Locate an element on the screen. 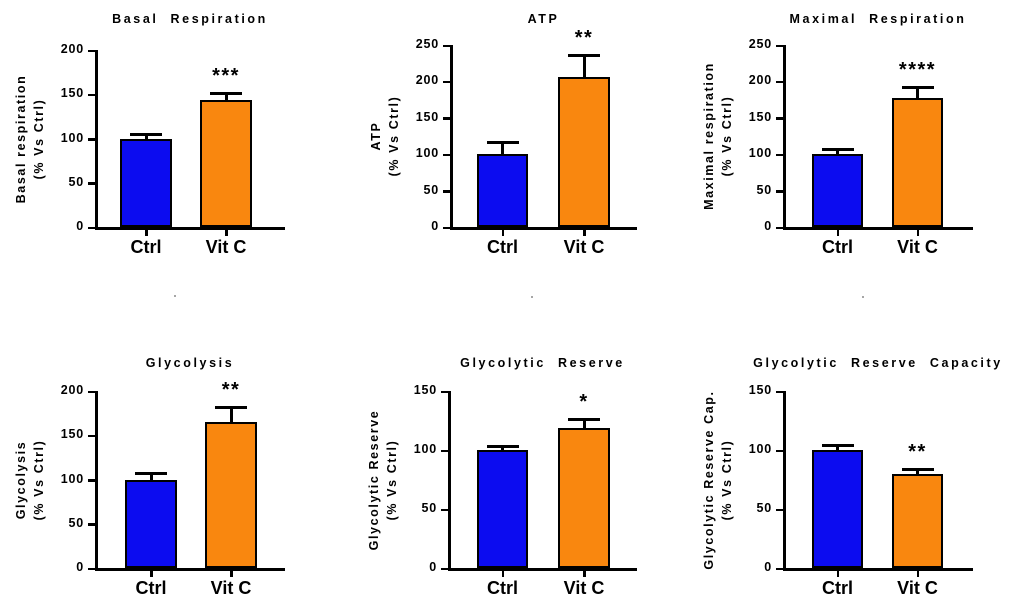 The width and height of the screenshot is (1020, 608). y-axis-label-line1: Maximal respiration is located at coordinates (708, 136).